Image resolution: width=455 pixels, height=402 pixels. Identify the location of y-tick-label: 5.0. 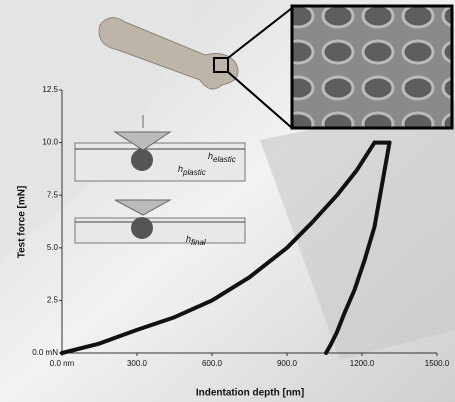
(53, 247).